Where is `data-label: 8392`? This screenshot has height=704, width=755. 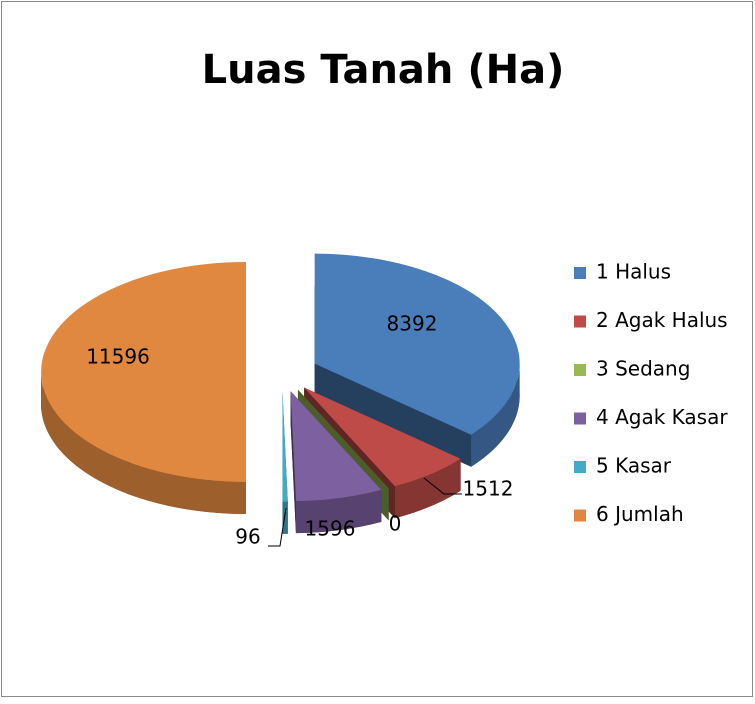 data-label: 8392 is located at coordinates (412, 324).